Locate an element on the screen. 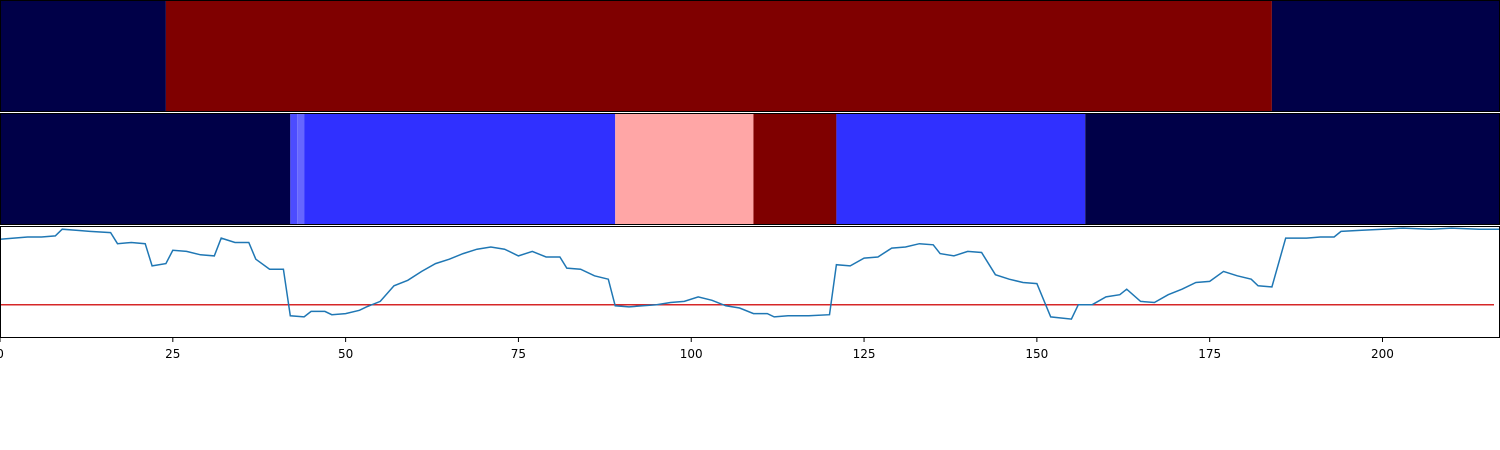 This screenshot has width=1500, height=450. x-tick-label-150: 150 is located at coordinates (1036, 354).